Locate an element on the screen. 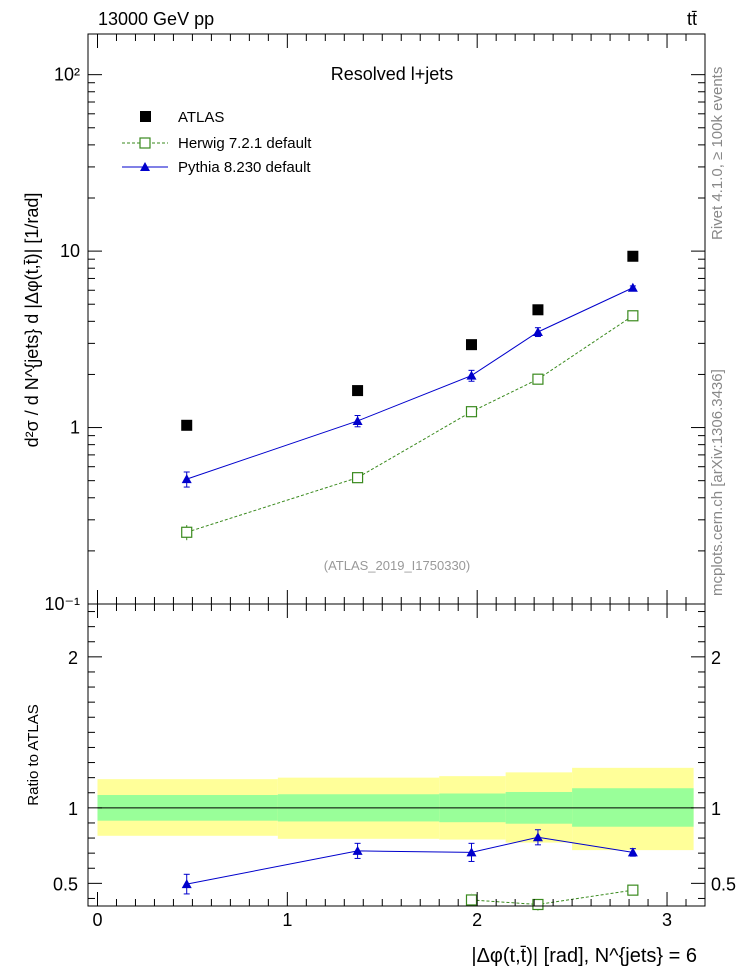 The height and width of the screenshot is (972, 746). legend-label-pythia: Pythia 8.230 default is located at coordinates (244, 167).